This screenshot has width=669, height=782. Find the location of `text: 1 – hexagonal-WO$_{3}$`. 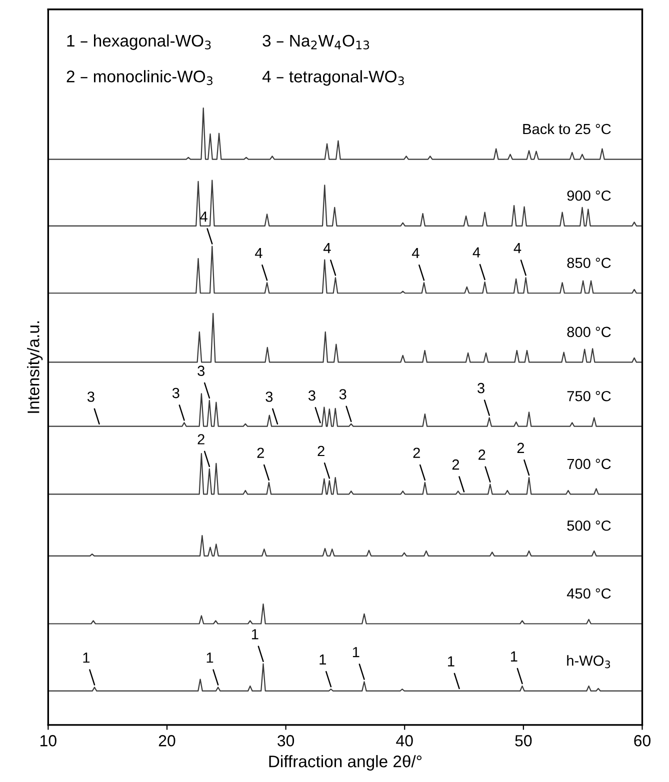

text: 1 – hexagonal-WO$_{3}$ is located at coordinates (139, 42).